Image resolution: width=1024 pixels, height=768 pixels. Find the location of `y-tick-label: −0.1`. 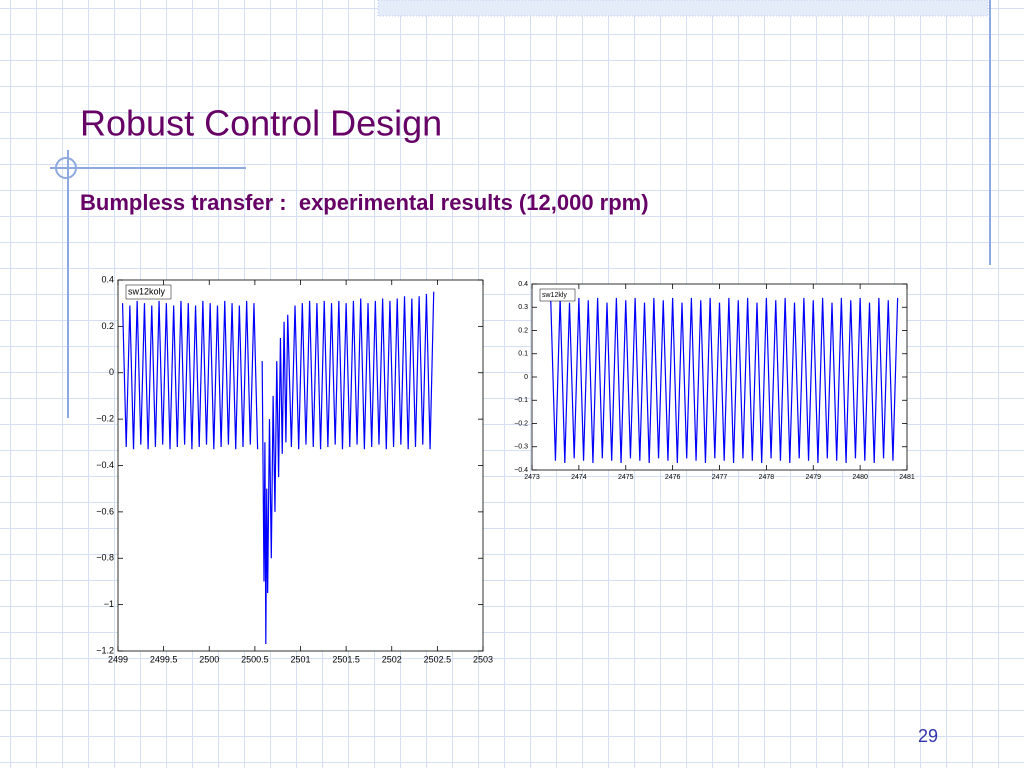

y-tick-label: −0.1 is located at coordinates (521, 400).